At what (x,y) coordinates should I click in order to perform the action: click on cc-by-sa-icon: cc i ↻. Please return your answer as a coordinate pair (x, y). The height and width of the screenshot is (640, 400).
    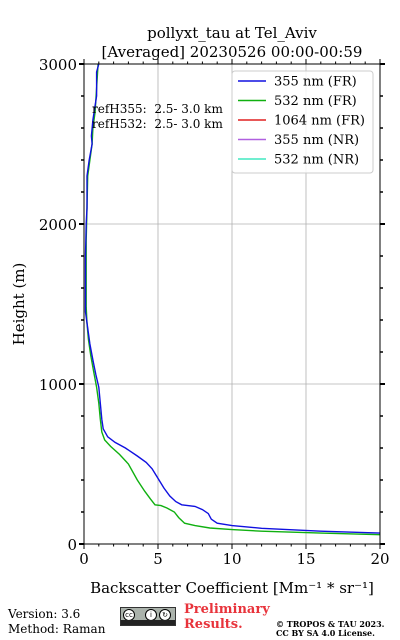
    Looking at the image, I should click on (148, 616).